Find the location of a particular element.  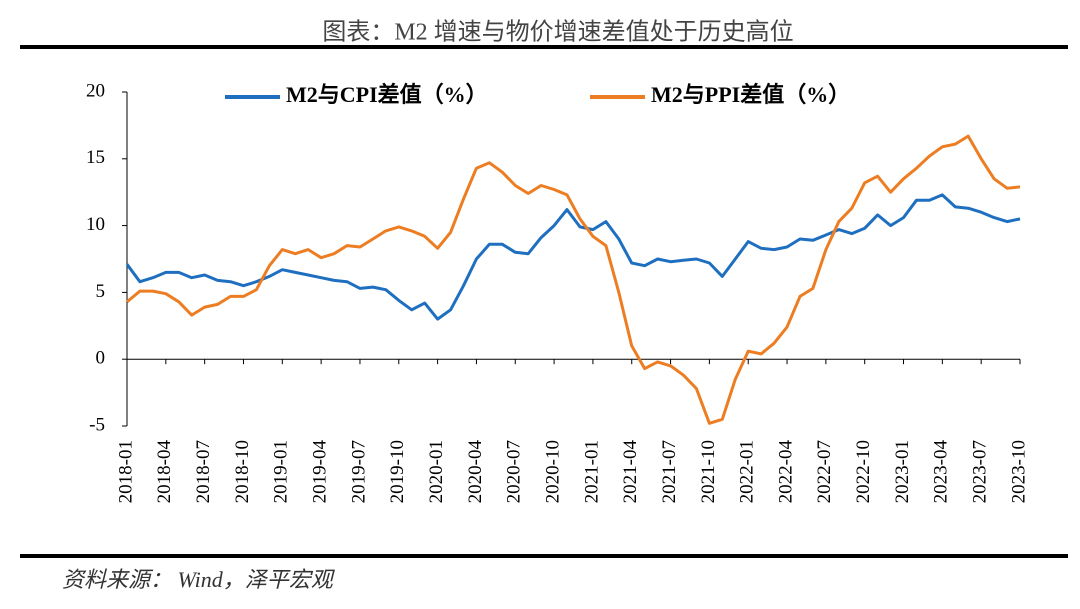

x-tick-label: 2020-01 is located at coordinates (436, 471).